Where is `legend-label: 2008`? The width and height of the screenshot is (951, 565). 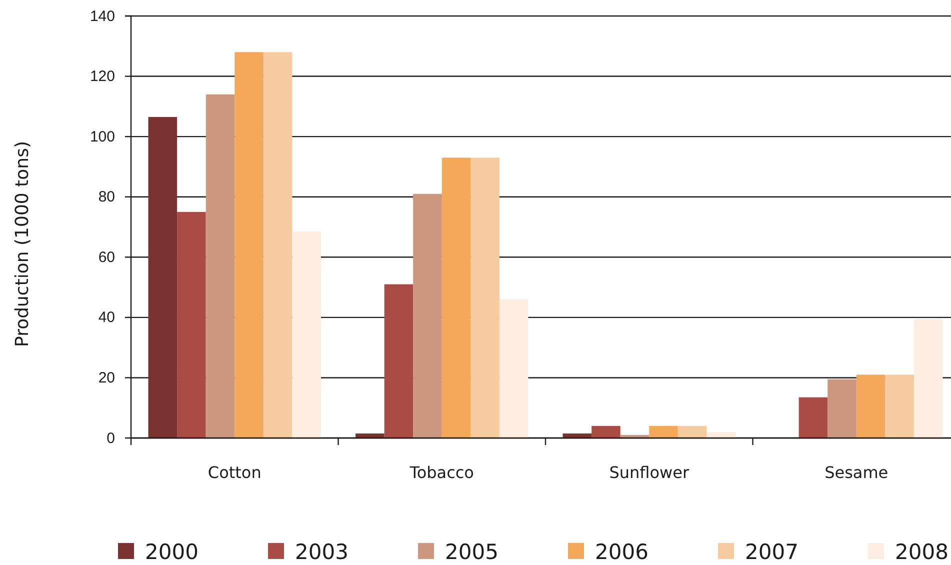 legend-label: 2008 is located at coordinates (921, 552).